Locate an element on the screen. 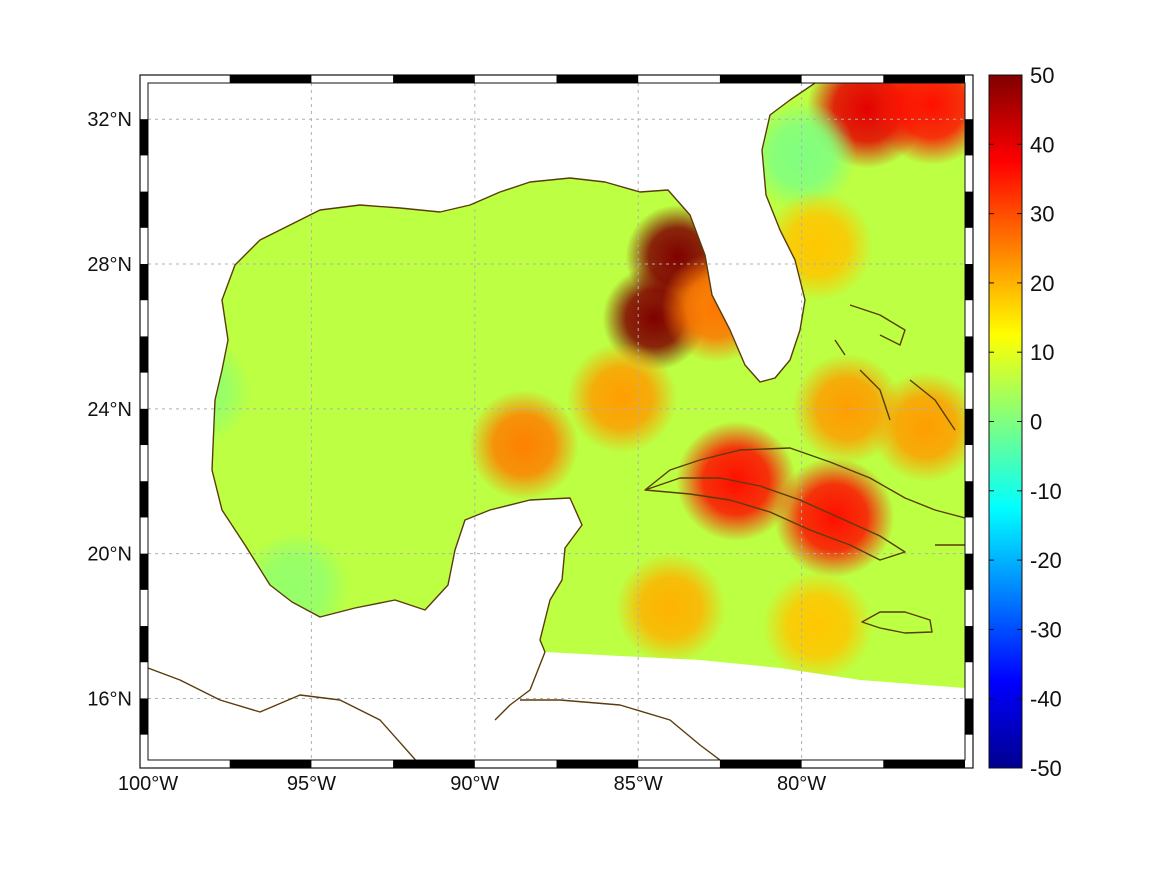 Image resolution: width=1167 pixels, height=875 pixels. coastline-jamaica is located at coordinates (897, 622).